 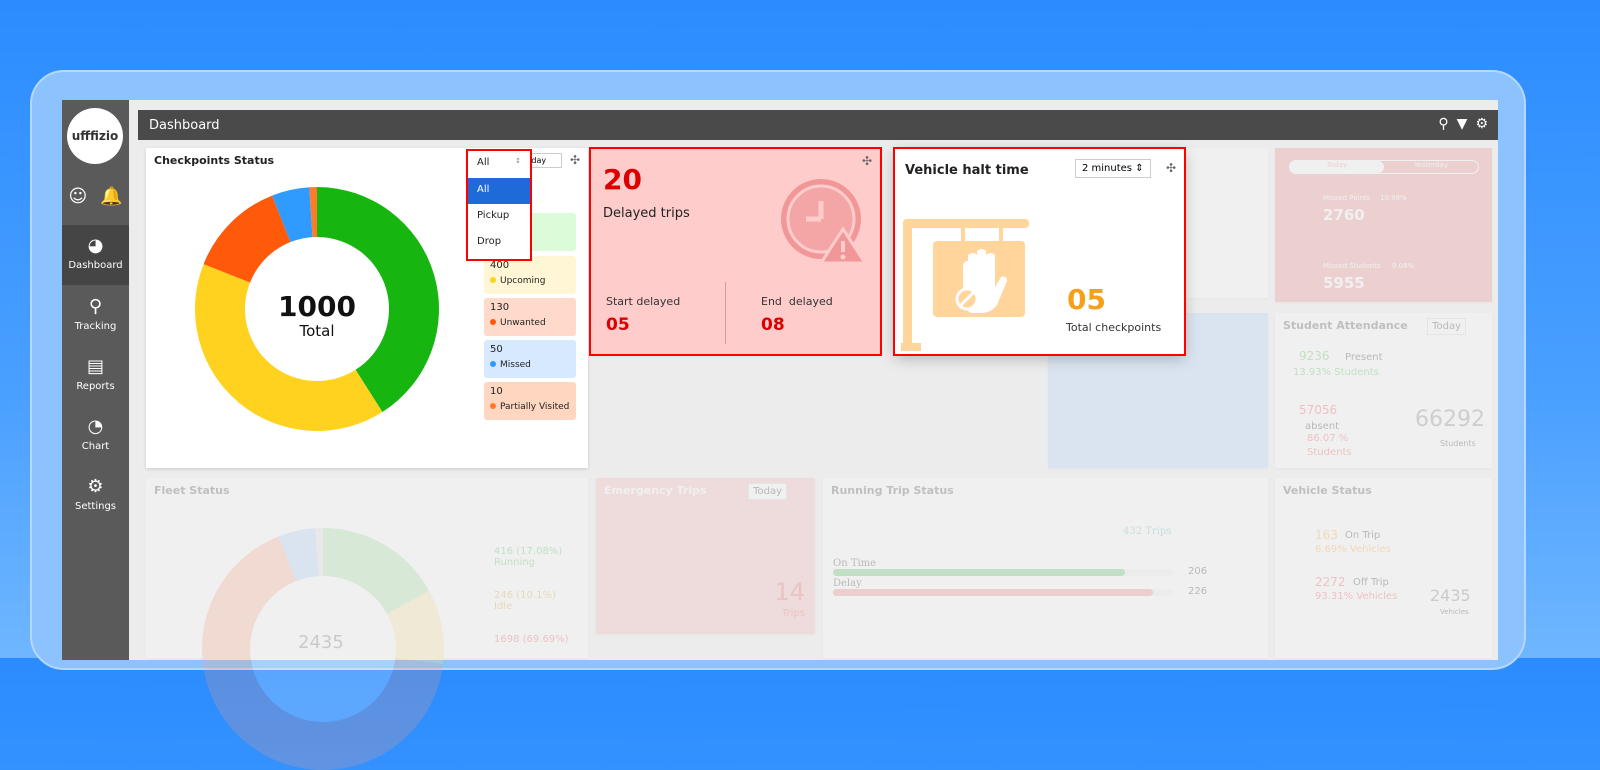 What do you see at coordinates (1431, 165) in the screenshot?
I see `tab-yesterday: Yesterday` at bounding box center [1431, 165].